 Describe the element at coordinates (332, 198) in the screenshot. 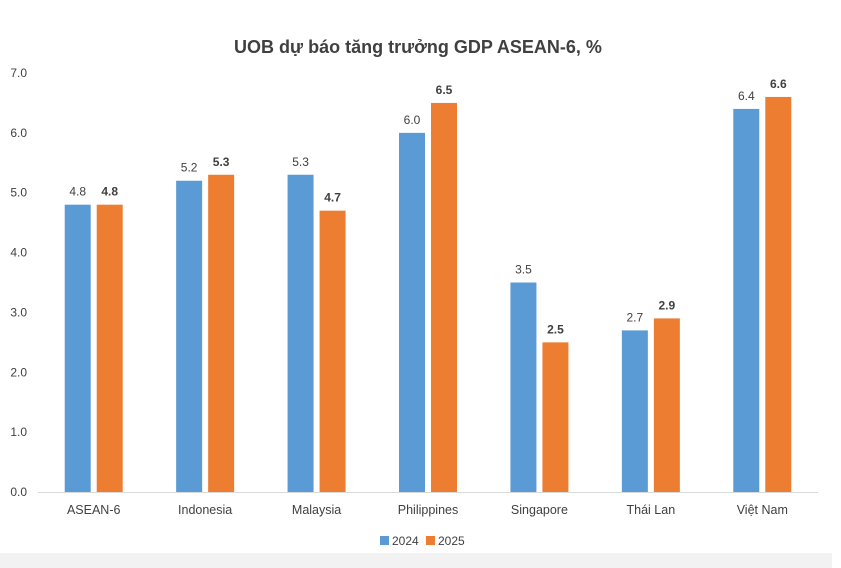

I see `data-label-2025: 4.7` at that location.